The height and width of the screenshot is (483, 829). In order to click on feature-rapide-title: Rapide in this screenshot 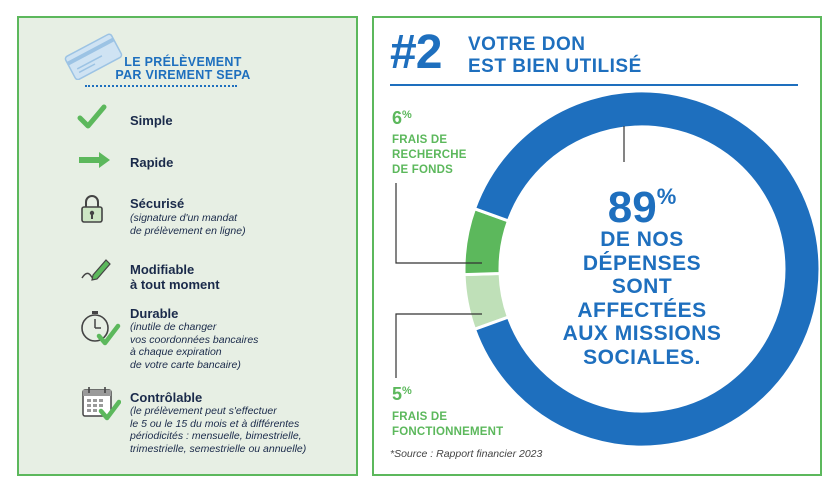, I will do `click(152, 162)`.